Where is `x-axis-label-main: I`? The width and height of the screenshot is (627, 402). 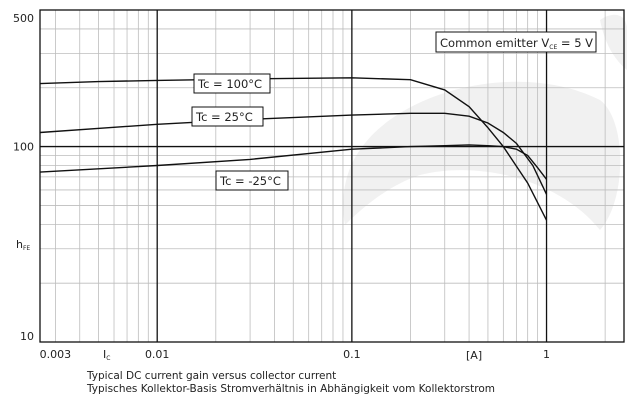
x-axis-label-main: I is located at coordinates (104, 354).